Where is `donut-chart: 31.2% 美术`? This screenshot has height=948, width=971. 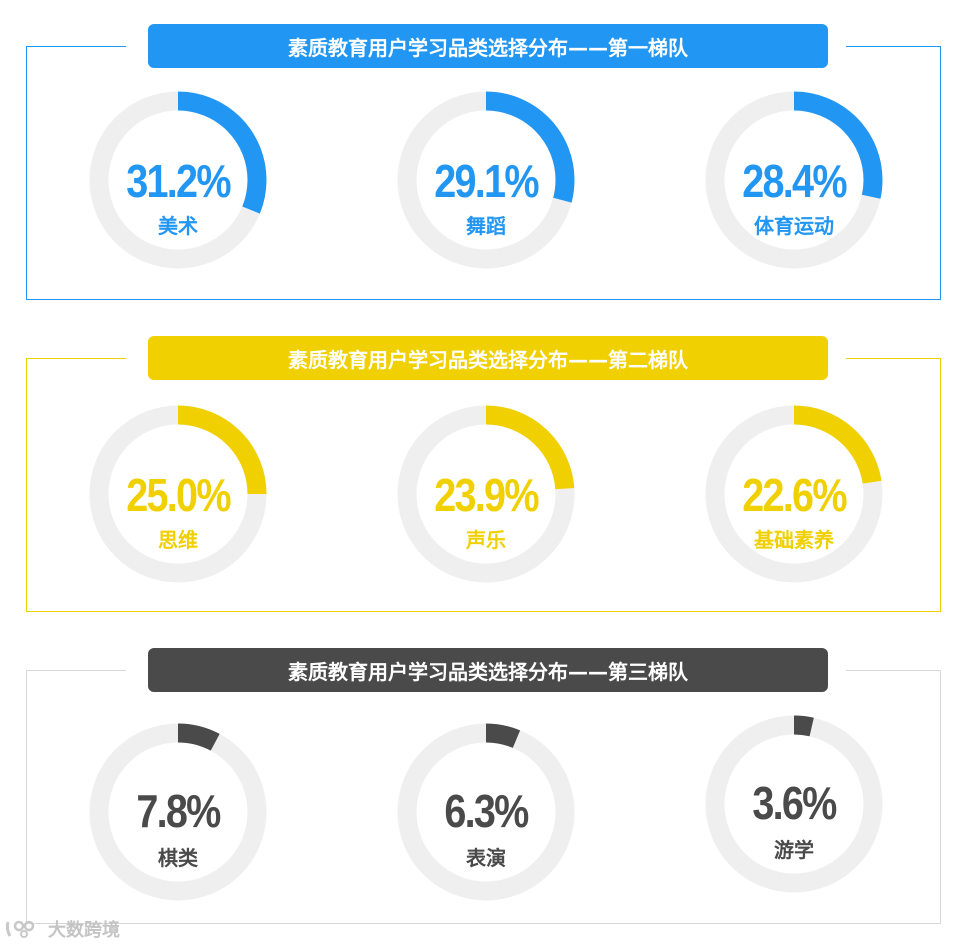
donut-chart: 31.2% 美术 is located at coordinates (178, 180).